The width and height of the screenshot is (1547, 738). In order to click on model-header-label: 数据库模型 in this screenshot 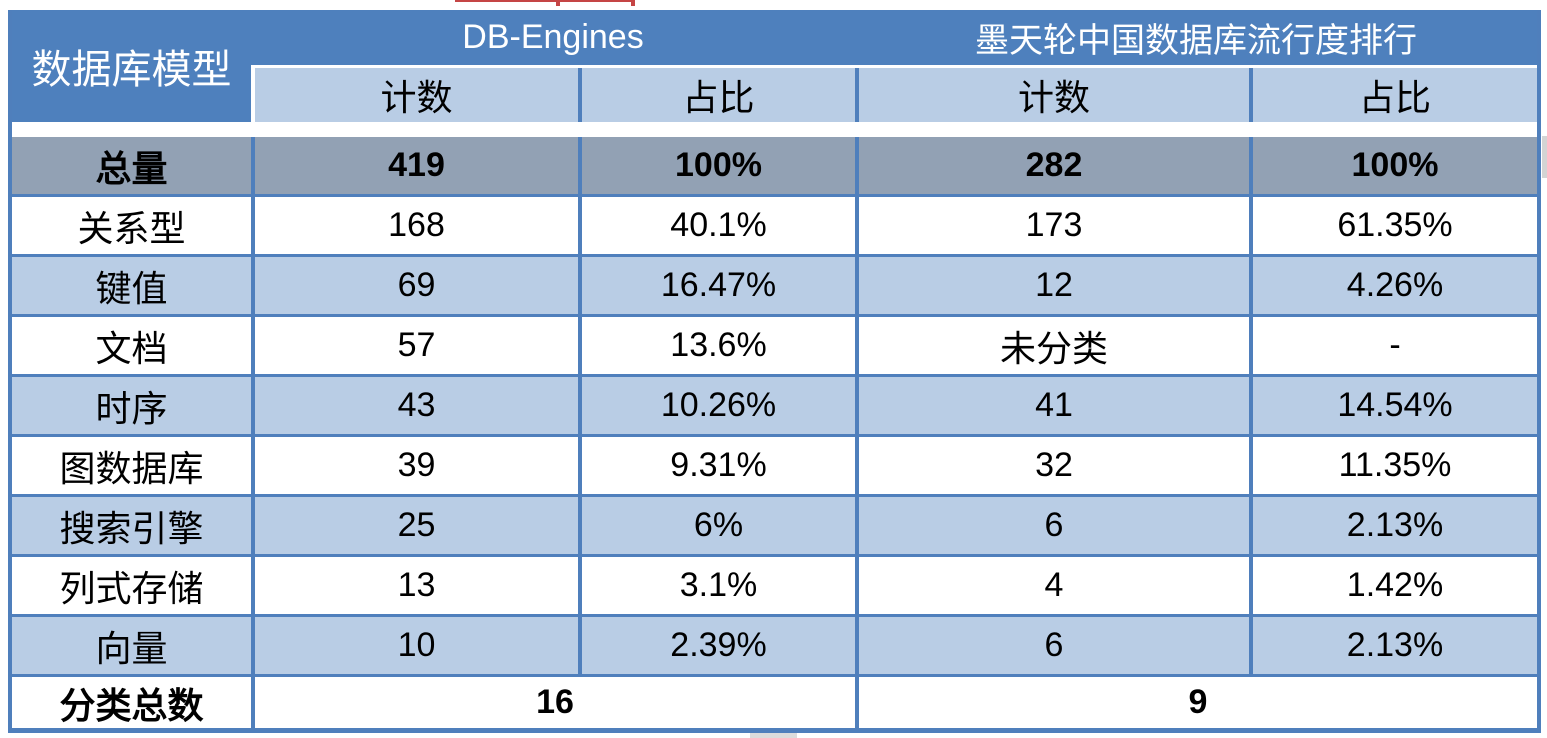, I will do `click(131, 70)`.